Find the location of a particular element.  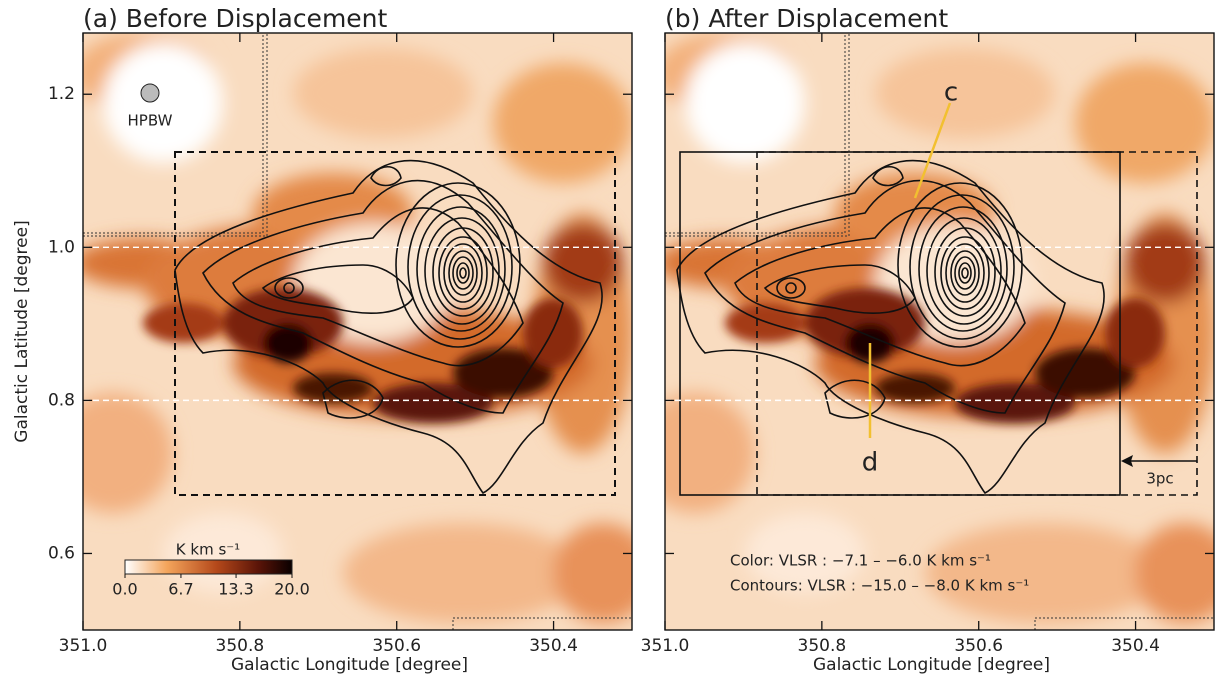

arrow-head is located at coordinates (1127, 461).